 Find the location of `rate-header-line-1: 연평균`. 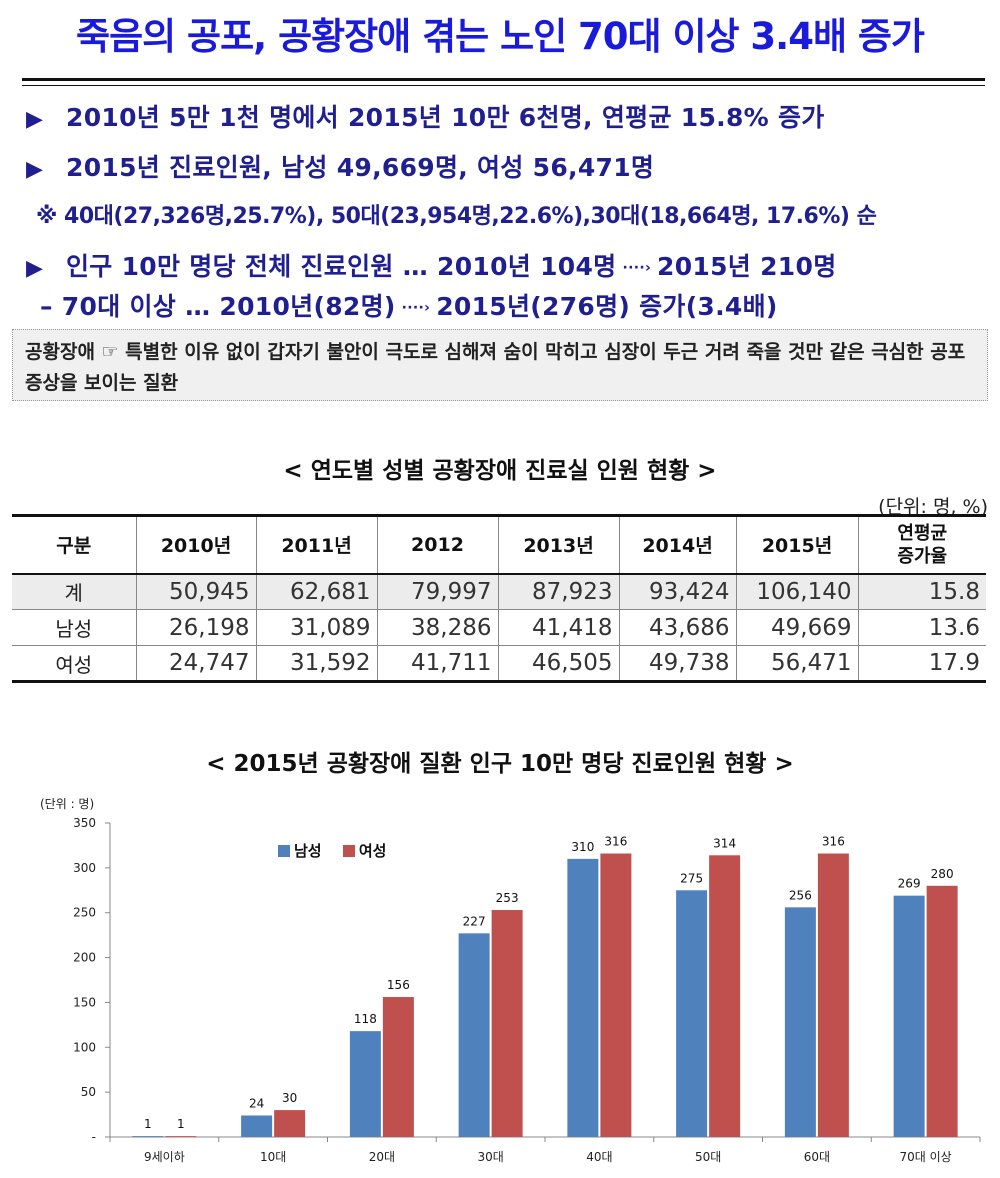

rate-header-line-1: 연평균 is located at coordinates (922, 533).